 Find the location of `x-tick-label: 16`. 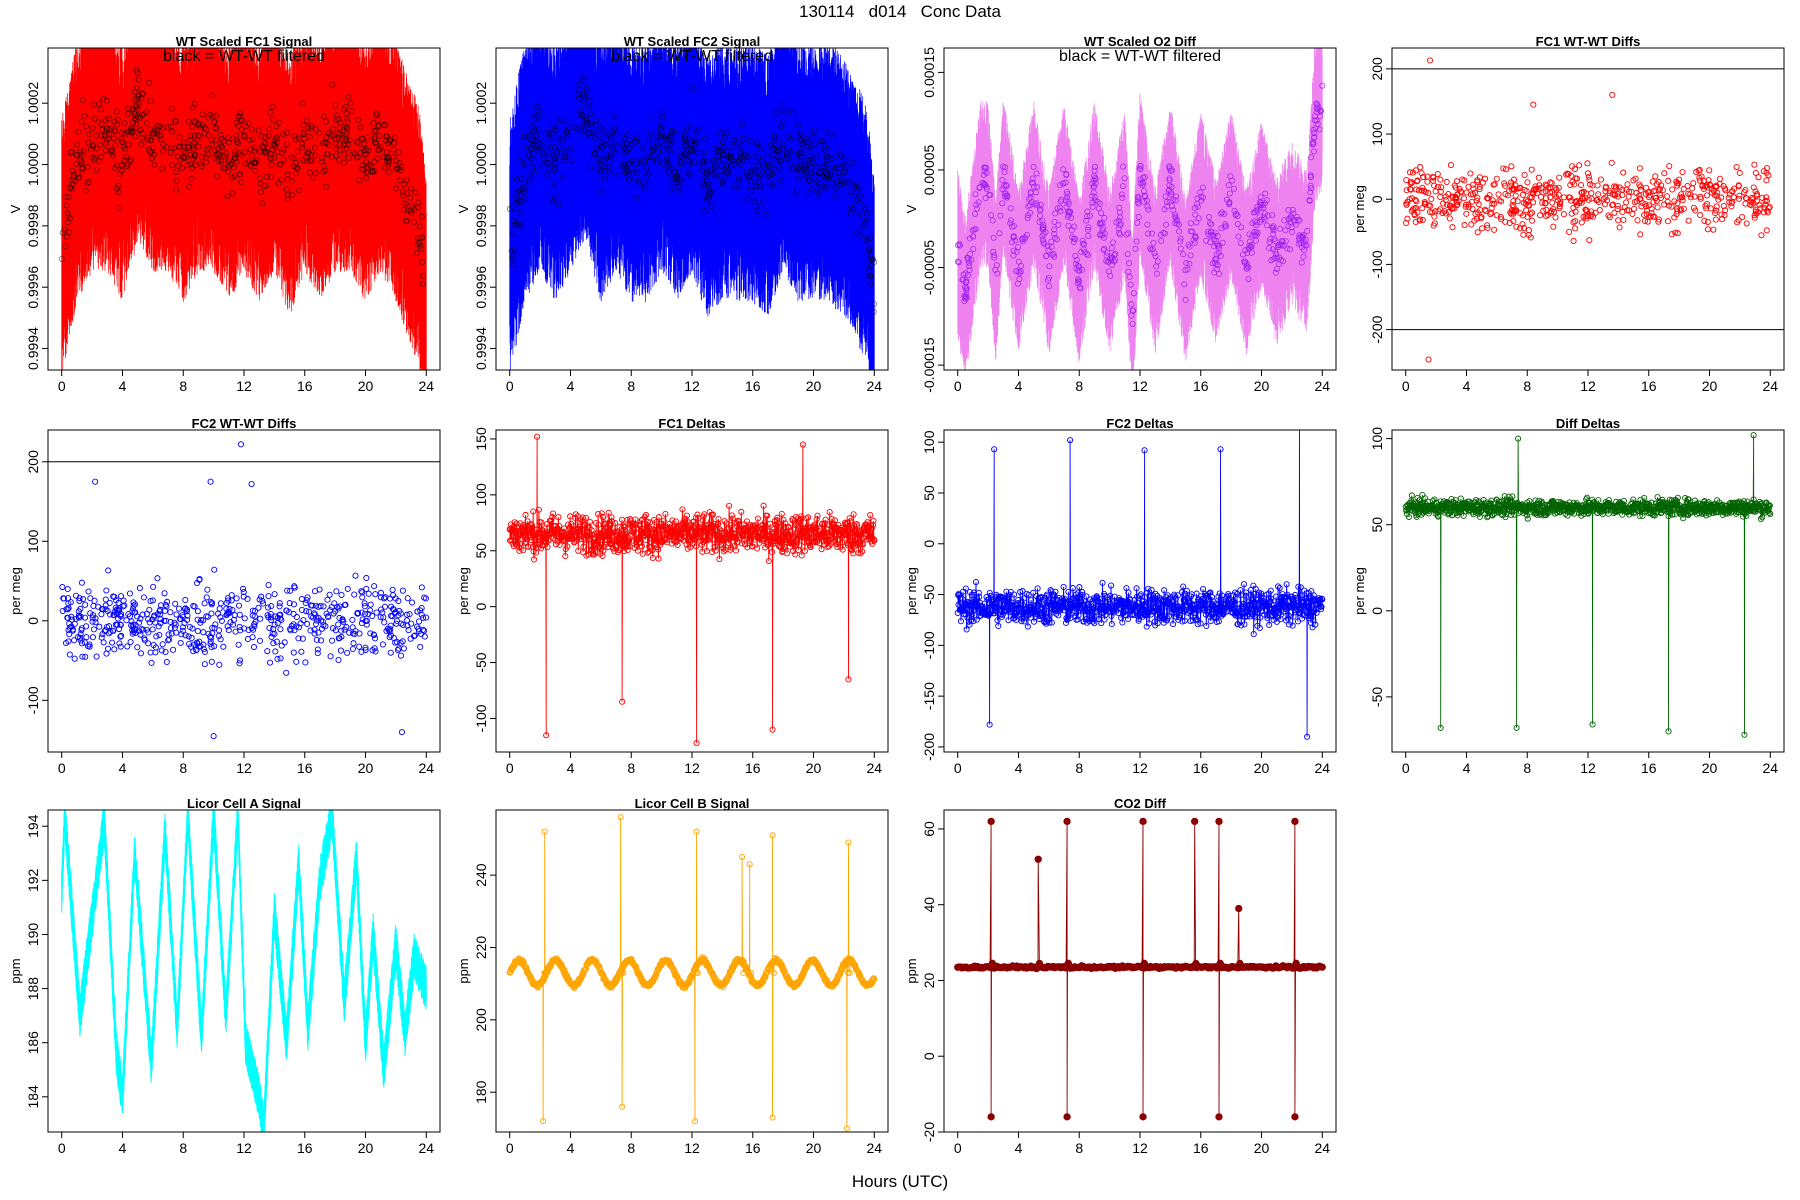

x-tick-label: 16 is located at coordinates (1201, 386).